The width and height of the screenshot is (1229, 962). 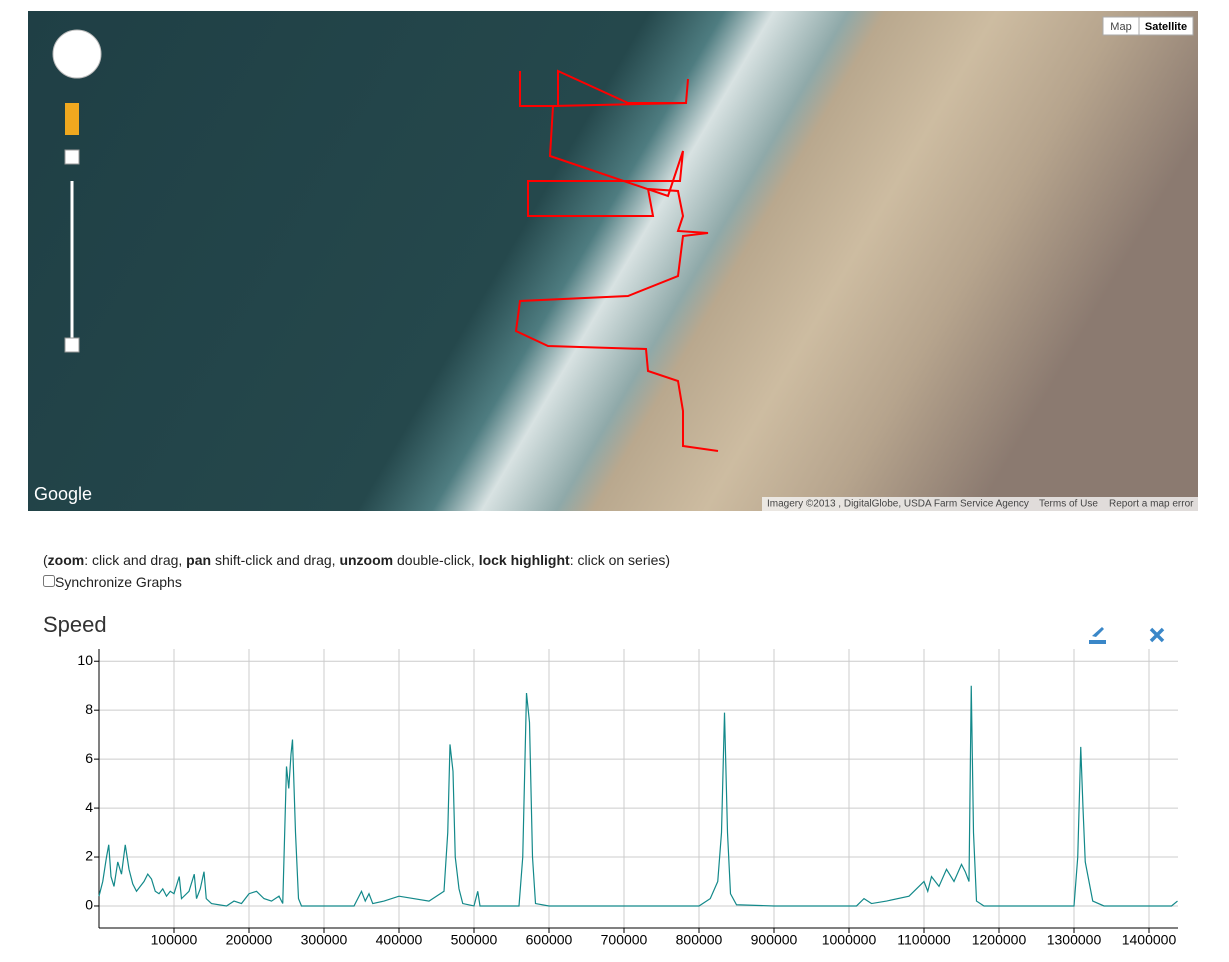 I want to click on y-tick-label: 8, so click(x=89, y=709).